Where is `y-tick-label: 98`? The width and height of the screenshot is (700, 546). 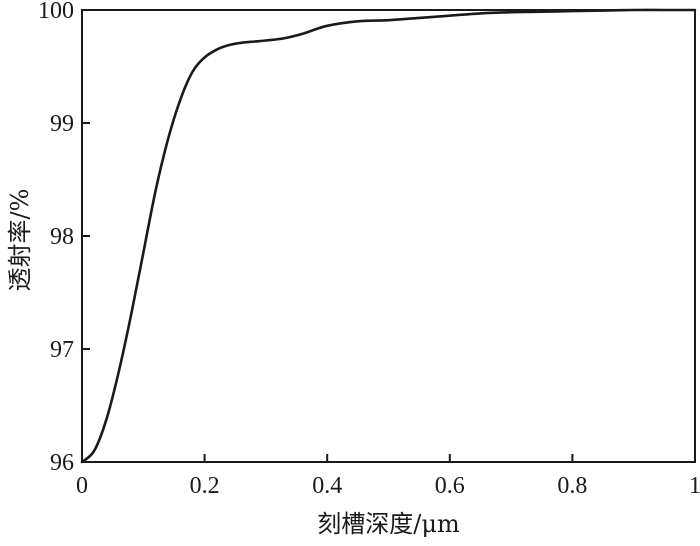 y-tick-label: 98 is located at coordinates (62, 237).